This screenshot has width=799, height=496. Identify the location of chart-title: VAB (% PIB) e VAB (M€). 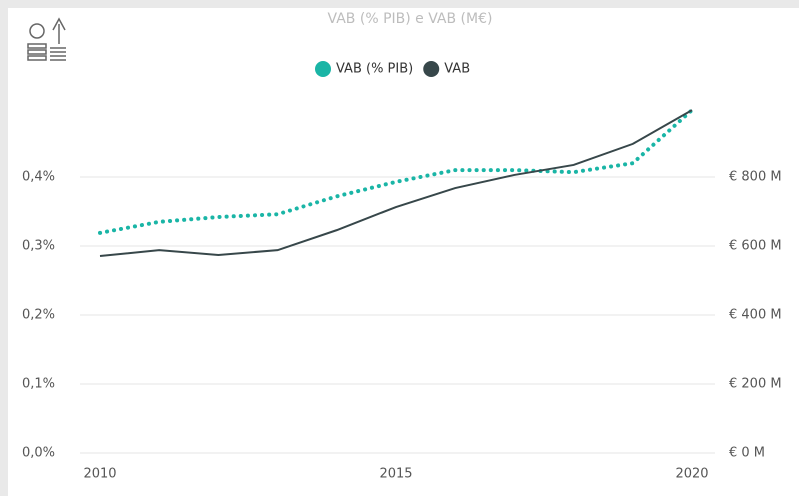
(410, 19).